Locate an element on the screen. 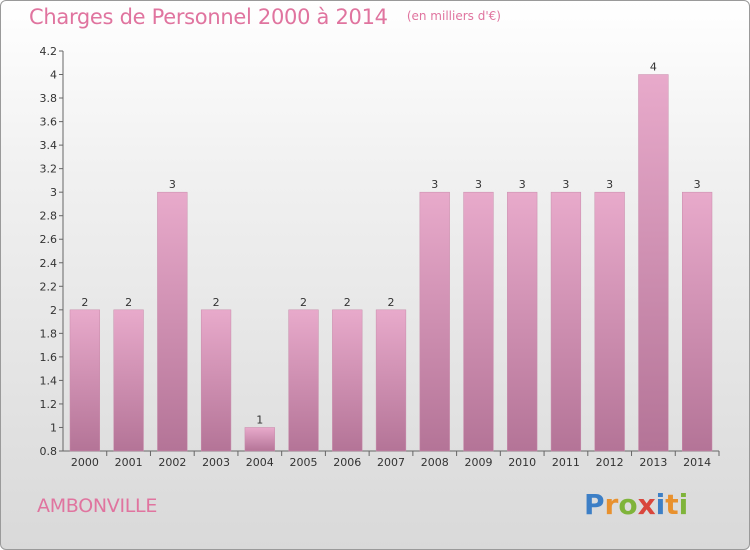 The height and width of the screenshot is (550, 750). y-tick-label: 1.2 is located at coordinates (49, 404).